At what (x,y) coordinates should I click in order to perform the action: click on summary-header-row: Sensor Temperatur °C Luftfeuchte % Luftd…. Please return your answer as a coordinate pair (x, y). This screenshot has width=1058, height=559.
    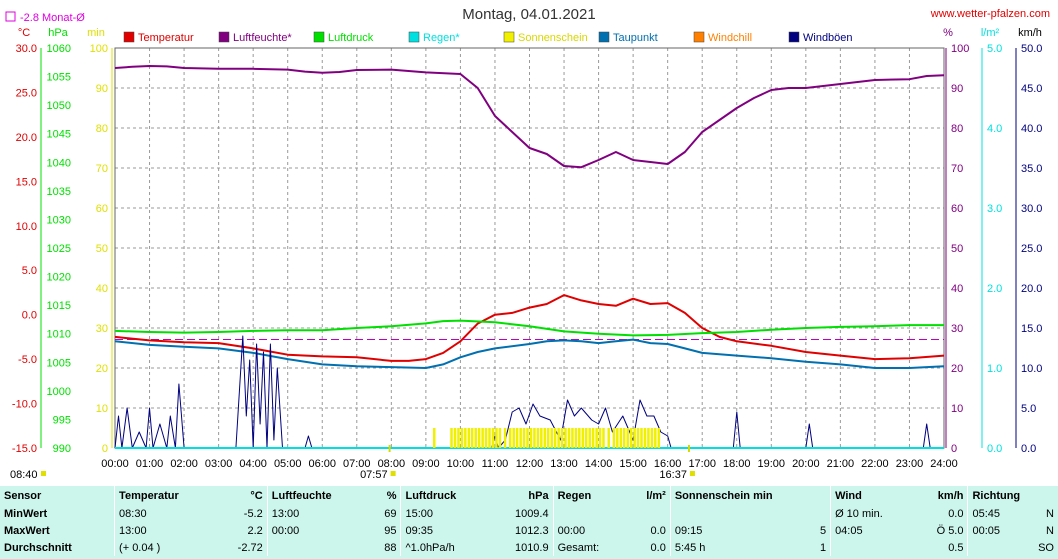
    Looking at the image, I should click on (529, 495).